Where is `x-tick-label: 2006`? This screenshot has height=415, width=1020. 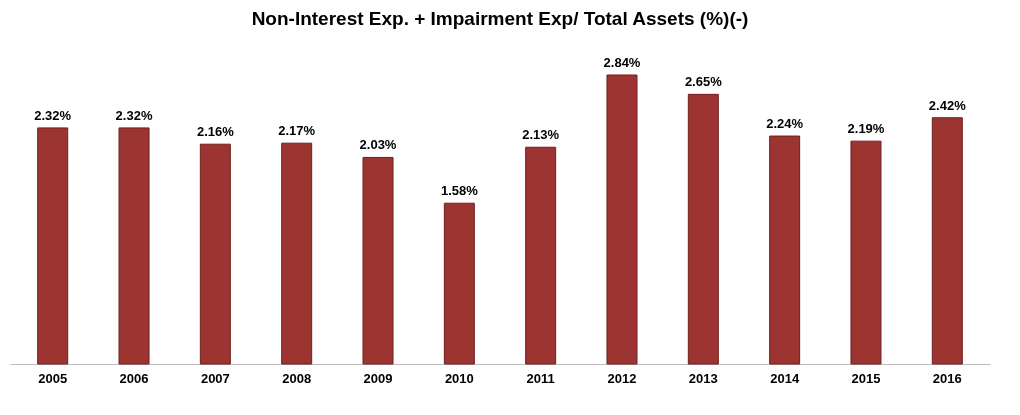 x-tick-label: 2006 is located at coordinates (134, 378).